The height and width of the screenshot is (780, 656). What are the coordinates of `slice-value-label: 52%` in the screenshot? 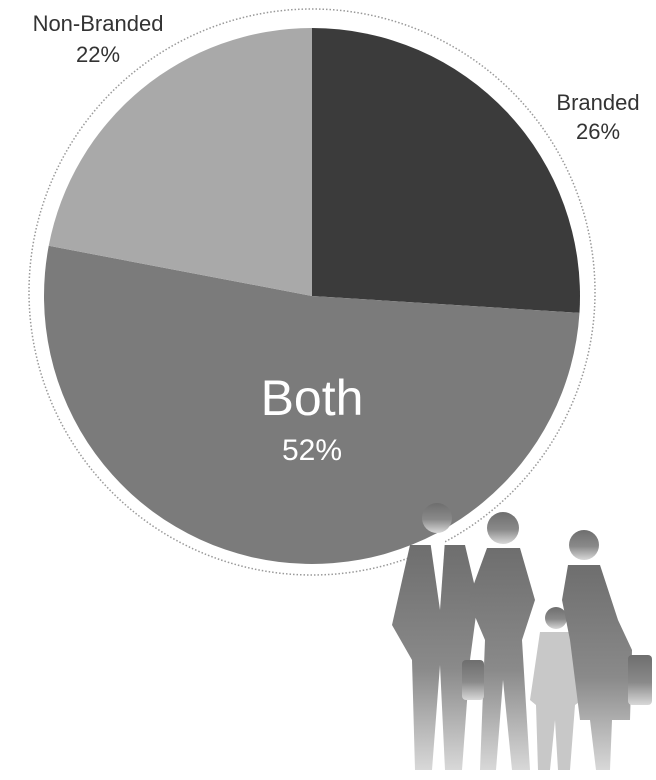 It's located at (312, 450).